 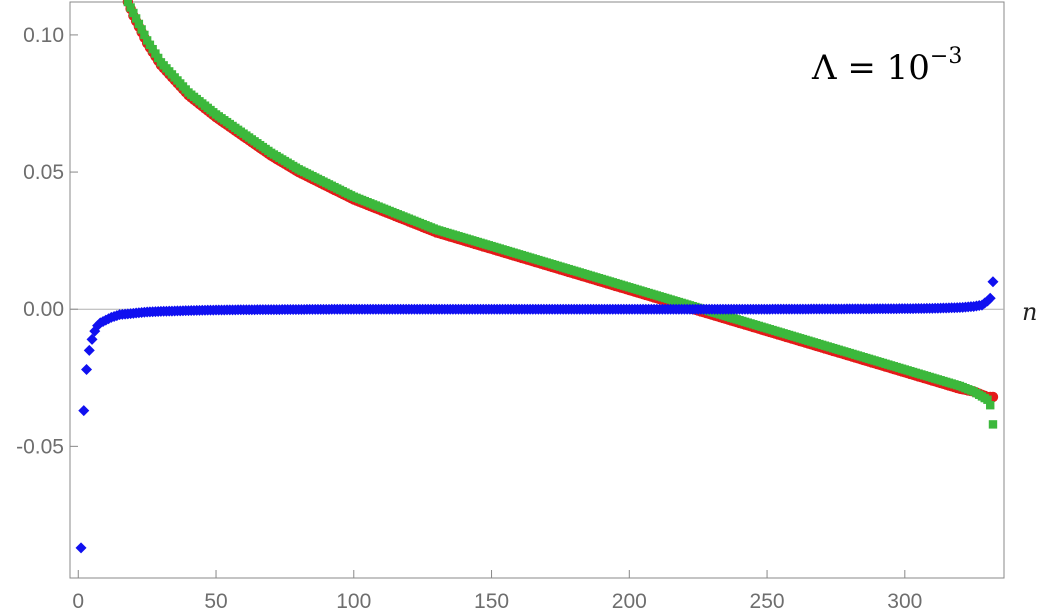 What do you see at coordinates (1029, 312) in the screenshot?
I see `x-axis-label: n` at bounding box center [1029, 312].